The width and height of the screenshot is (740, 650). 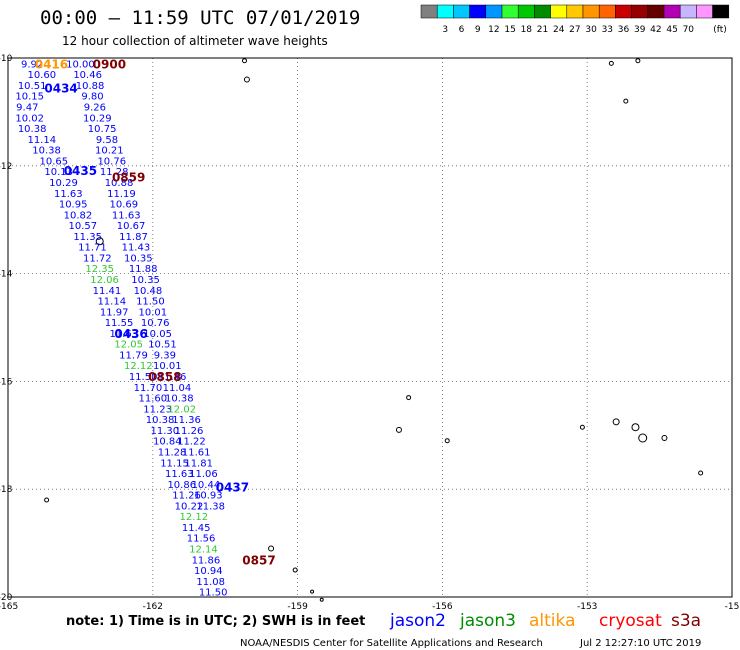 What do you see at coordinates (509, 30) in the screenshot?
I see `legend-label: 15` at bounding box center [509, 30].